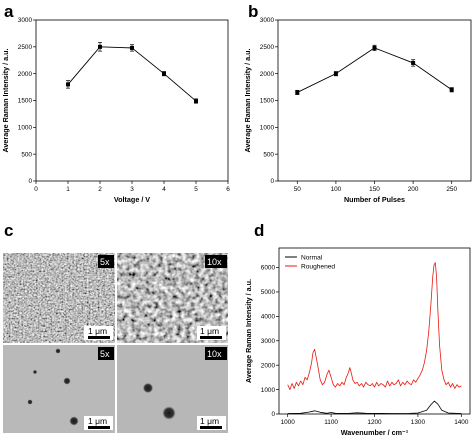 The height and width of the screenshot is (437, 474). What do you see at coordinates (97, 331) in the screenshot?
I see `scale-label-tl: 1 μm` at bounding box center [97, 331].